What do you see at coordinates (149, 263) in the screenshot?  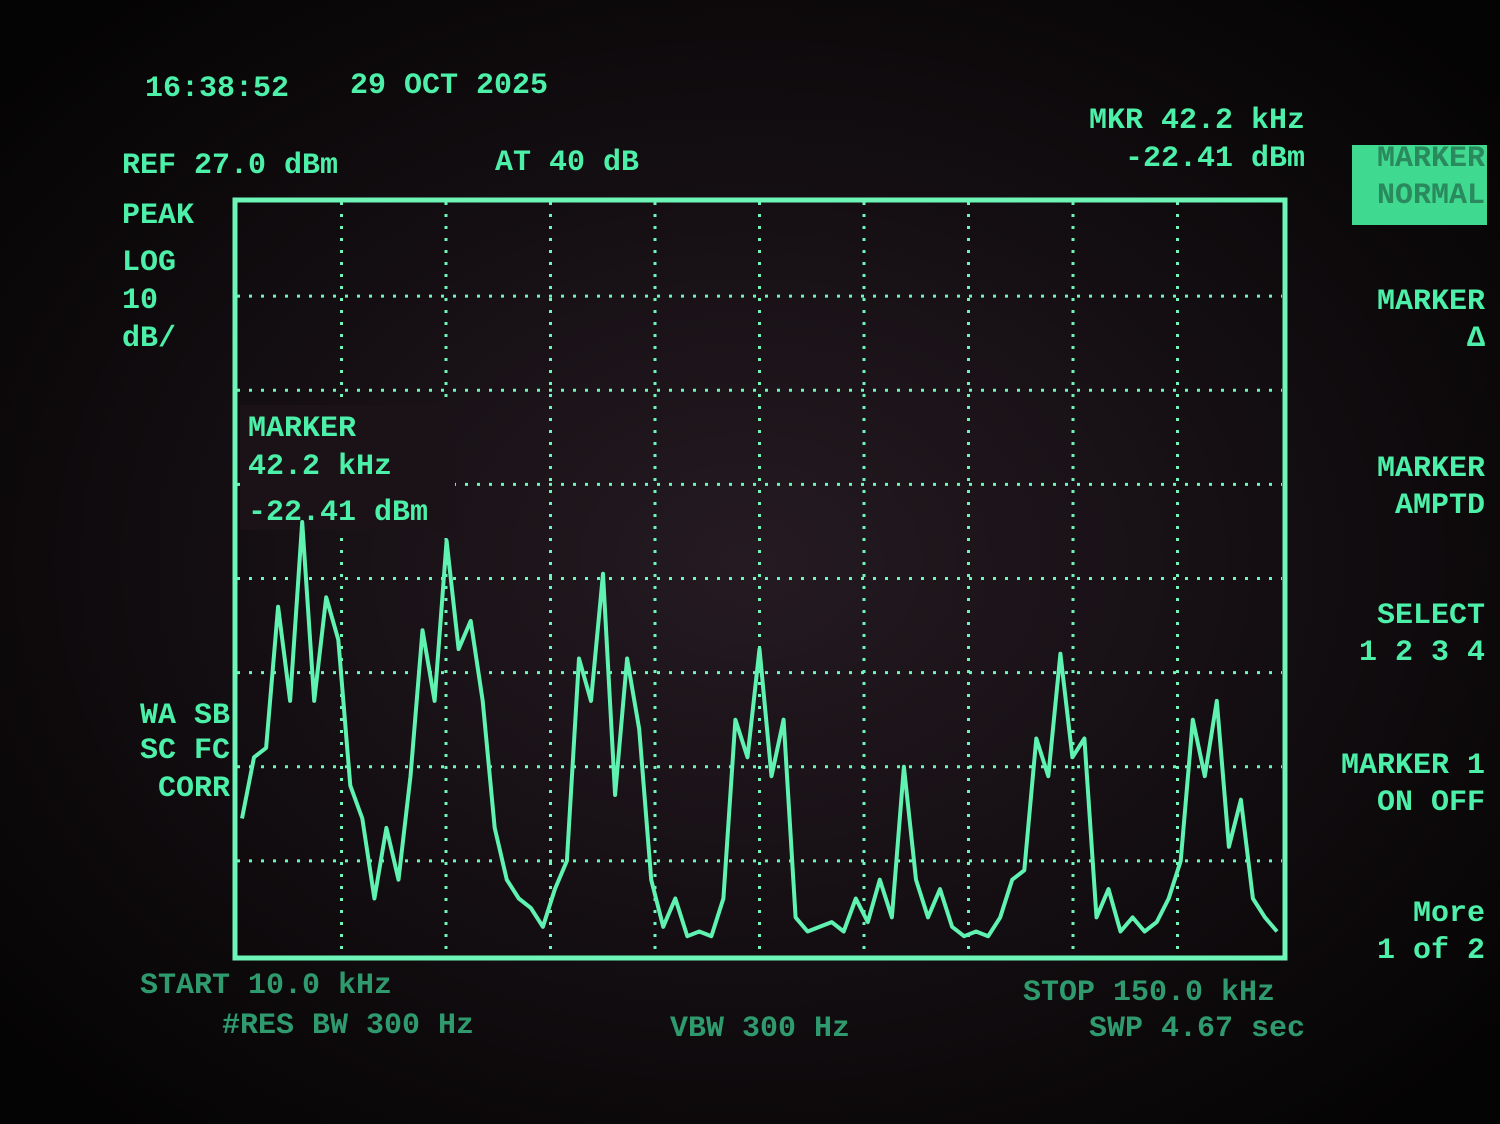 I see `scale-mode: LOG` at bounding box center [149, 263].